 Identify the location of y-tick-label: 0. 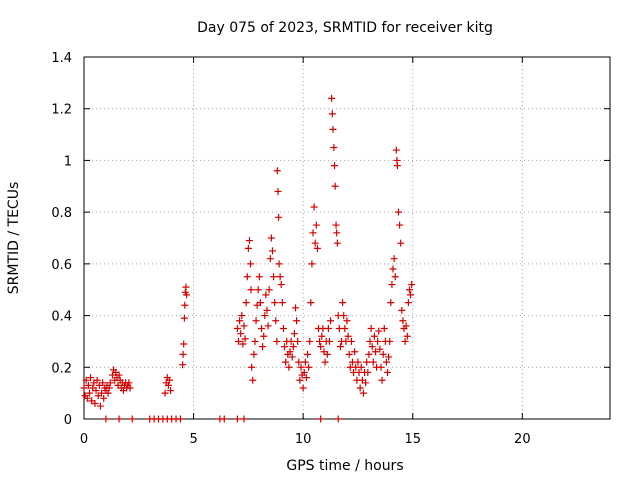
(68, 420).